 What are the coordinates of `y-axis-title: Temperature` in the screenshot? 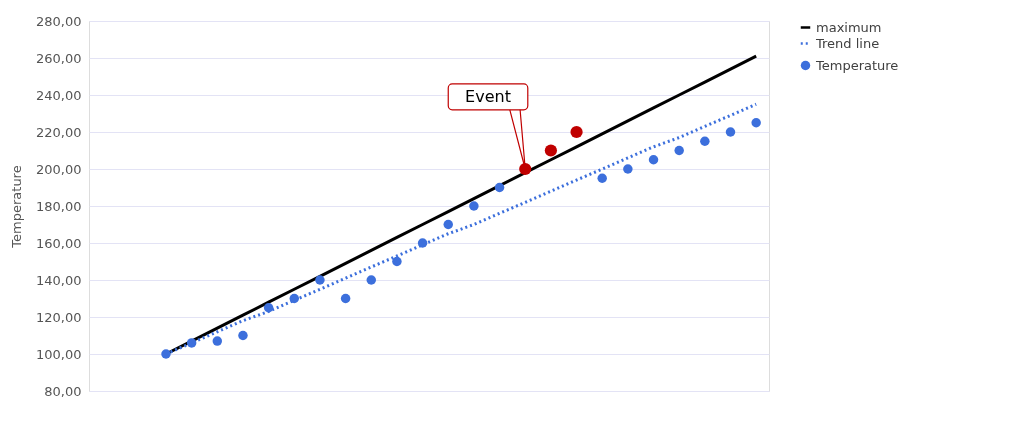 It's located at (17, 207).